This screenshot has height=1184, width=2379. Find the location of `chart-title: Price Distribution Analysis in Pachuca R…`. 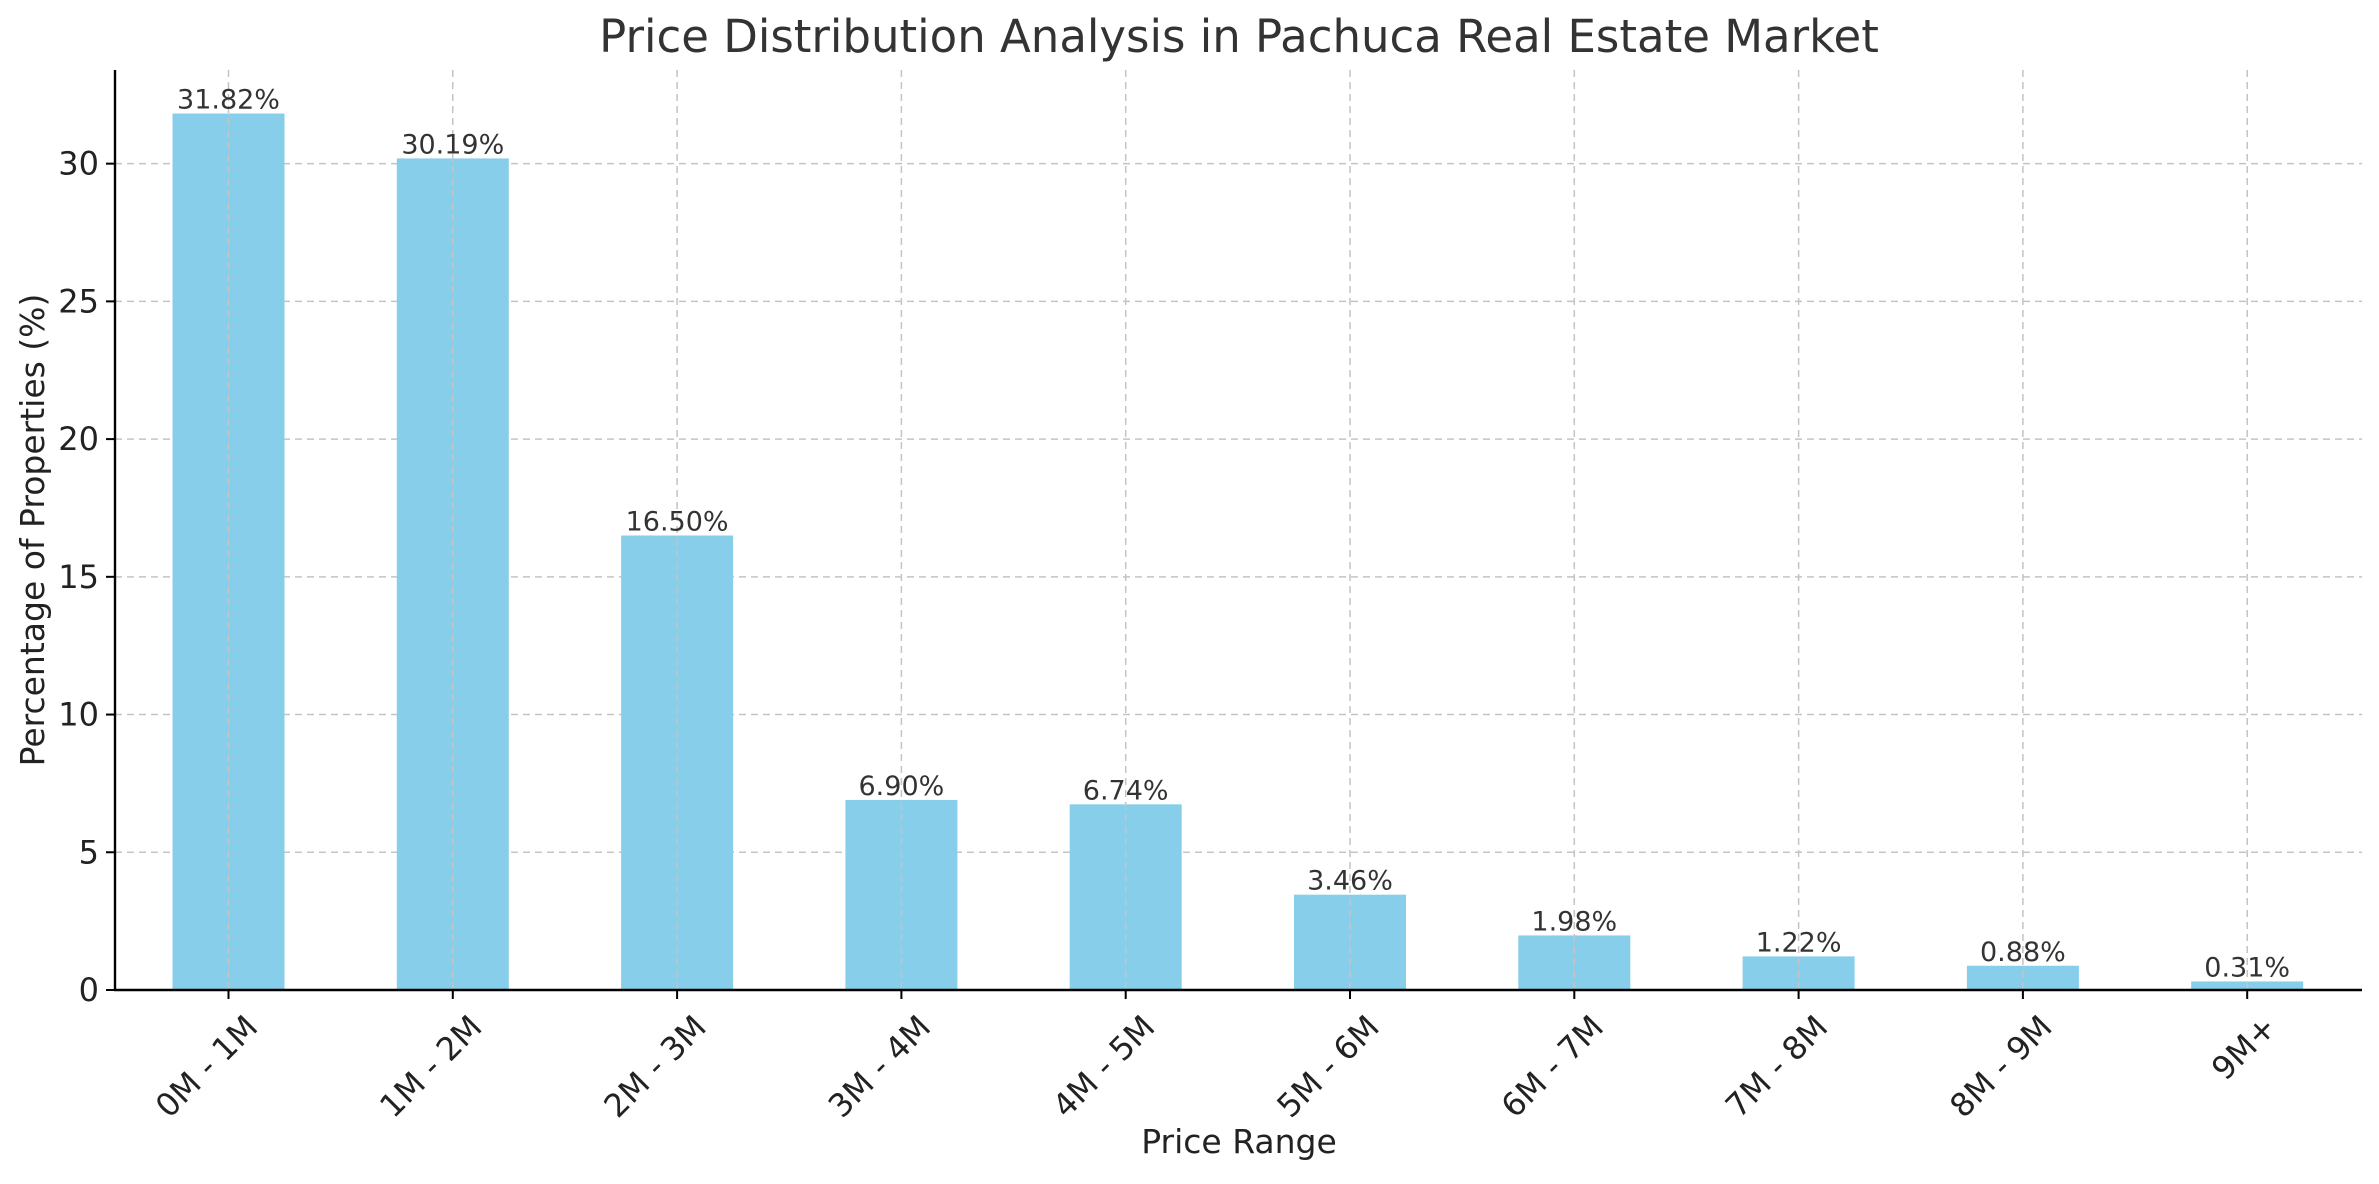

chart-title: Price Distribution Analysis in Pachuca R… is located at coordinates (1239, 36).